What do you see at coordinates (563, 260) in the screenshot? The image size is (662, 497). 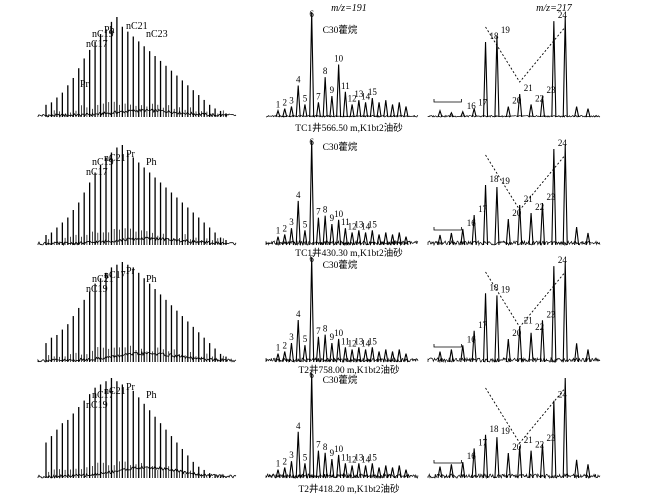 I see `sterane-peak-label: 24` at bounding box center [563, 260].